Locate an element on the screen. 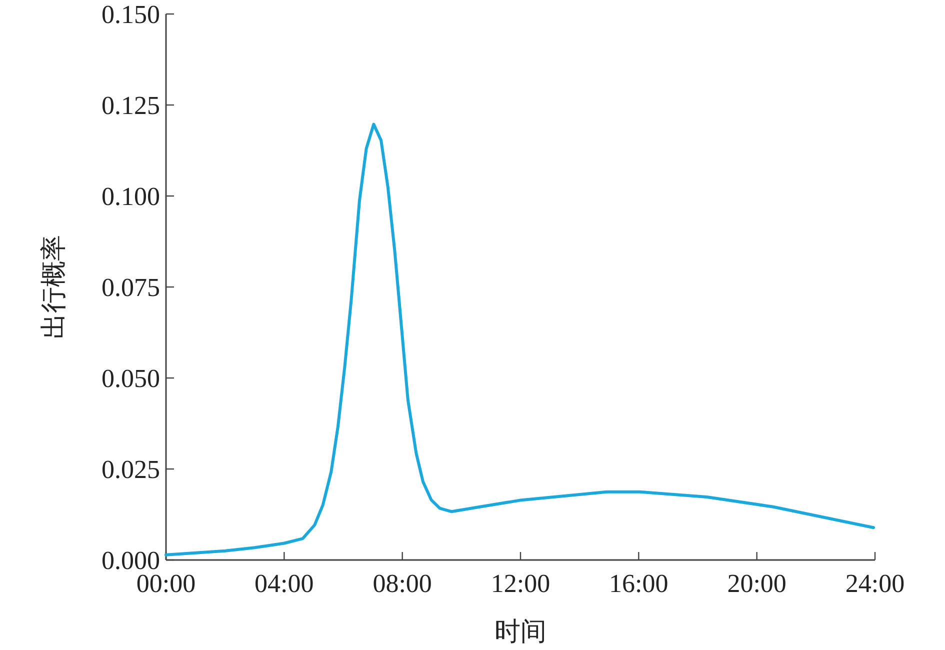 The width and height of the screenshot is (945, 650). y-tick-label: 0.125 is located at coordinates (131, 105).